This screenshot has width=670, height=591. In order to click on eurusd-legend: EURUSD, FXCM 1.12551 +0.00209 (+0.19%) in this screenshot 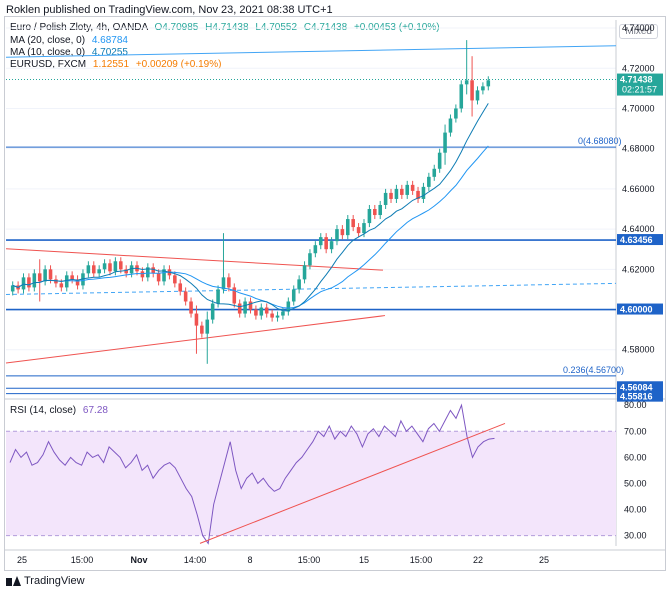, I will do `click(115, 64)`.